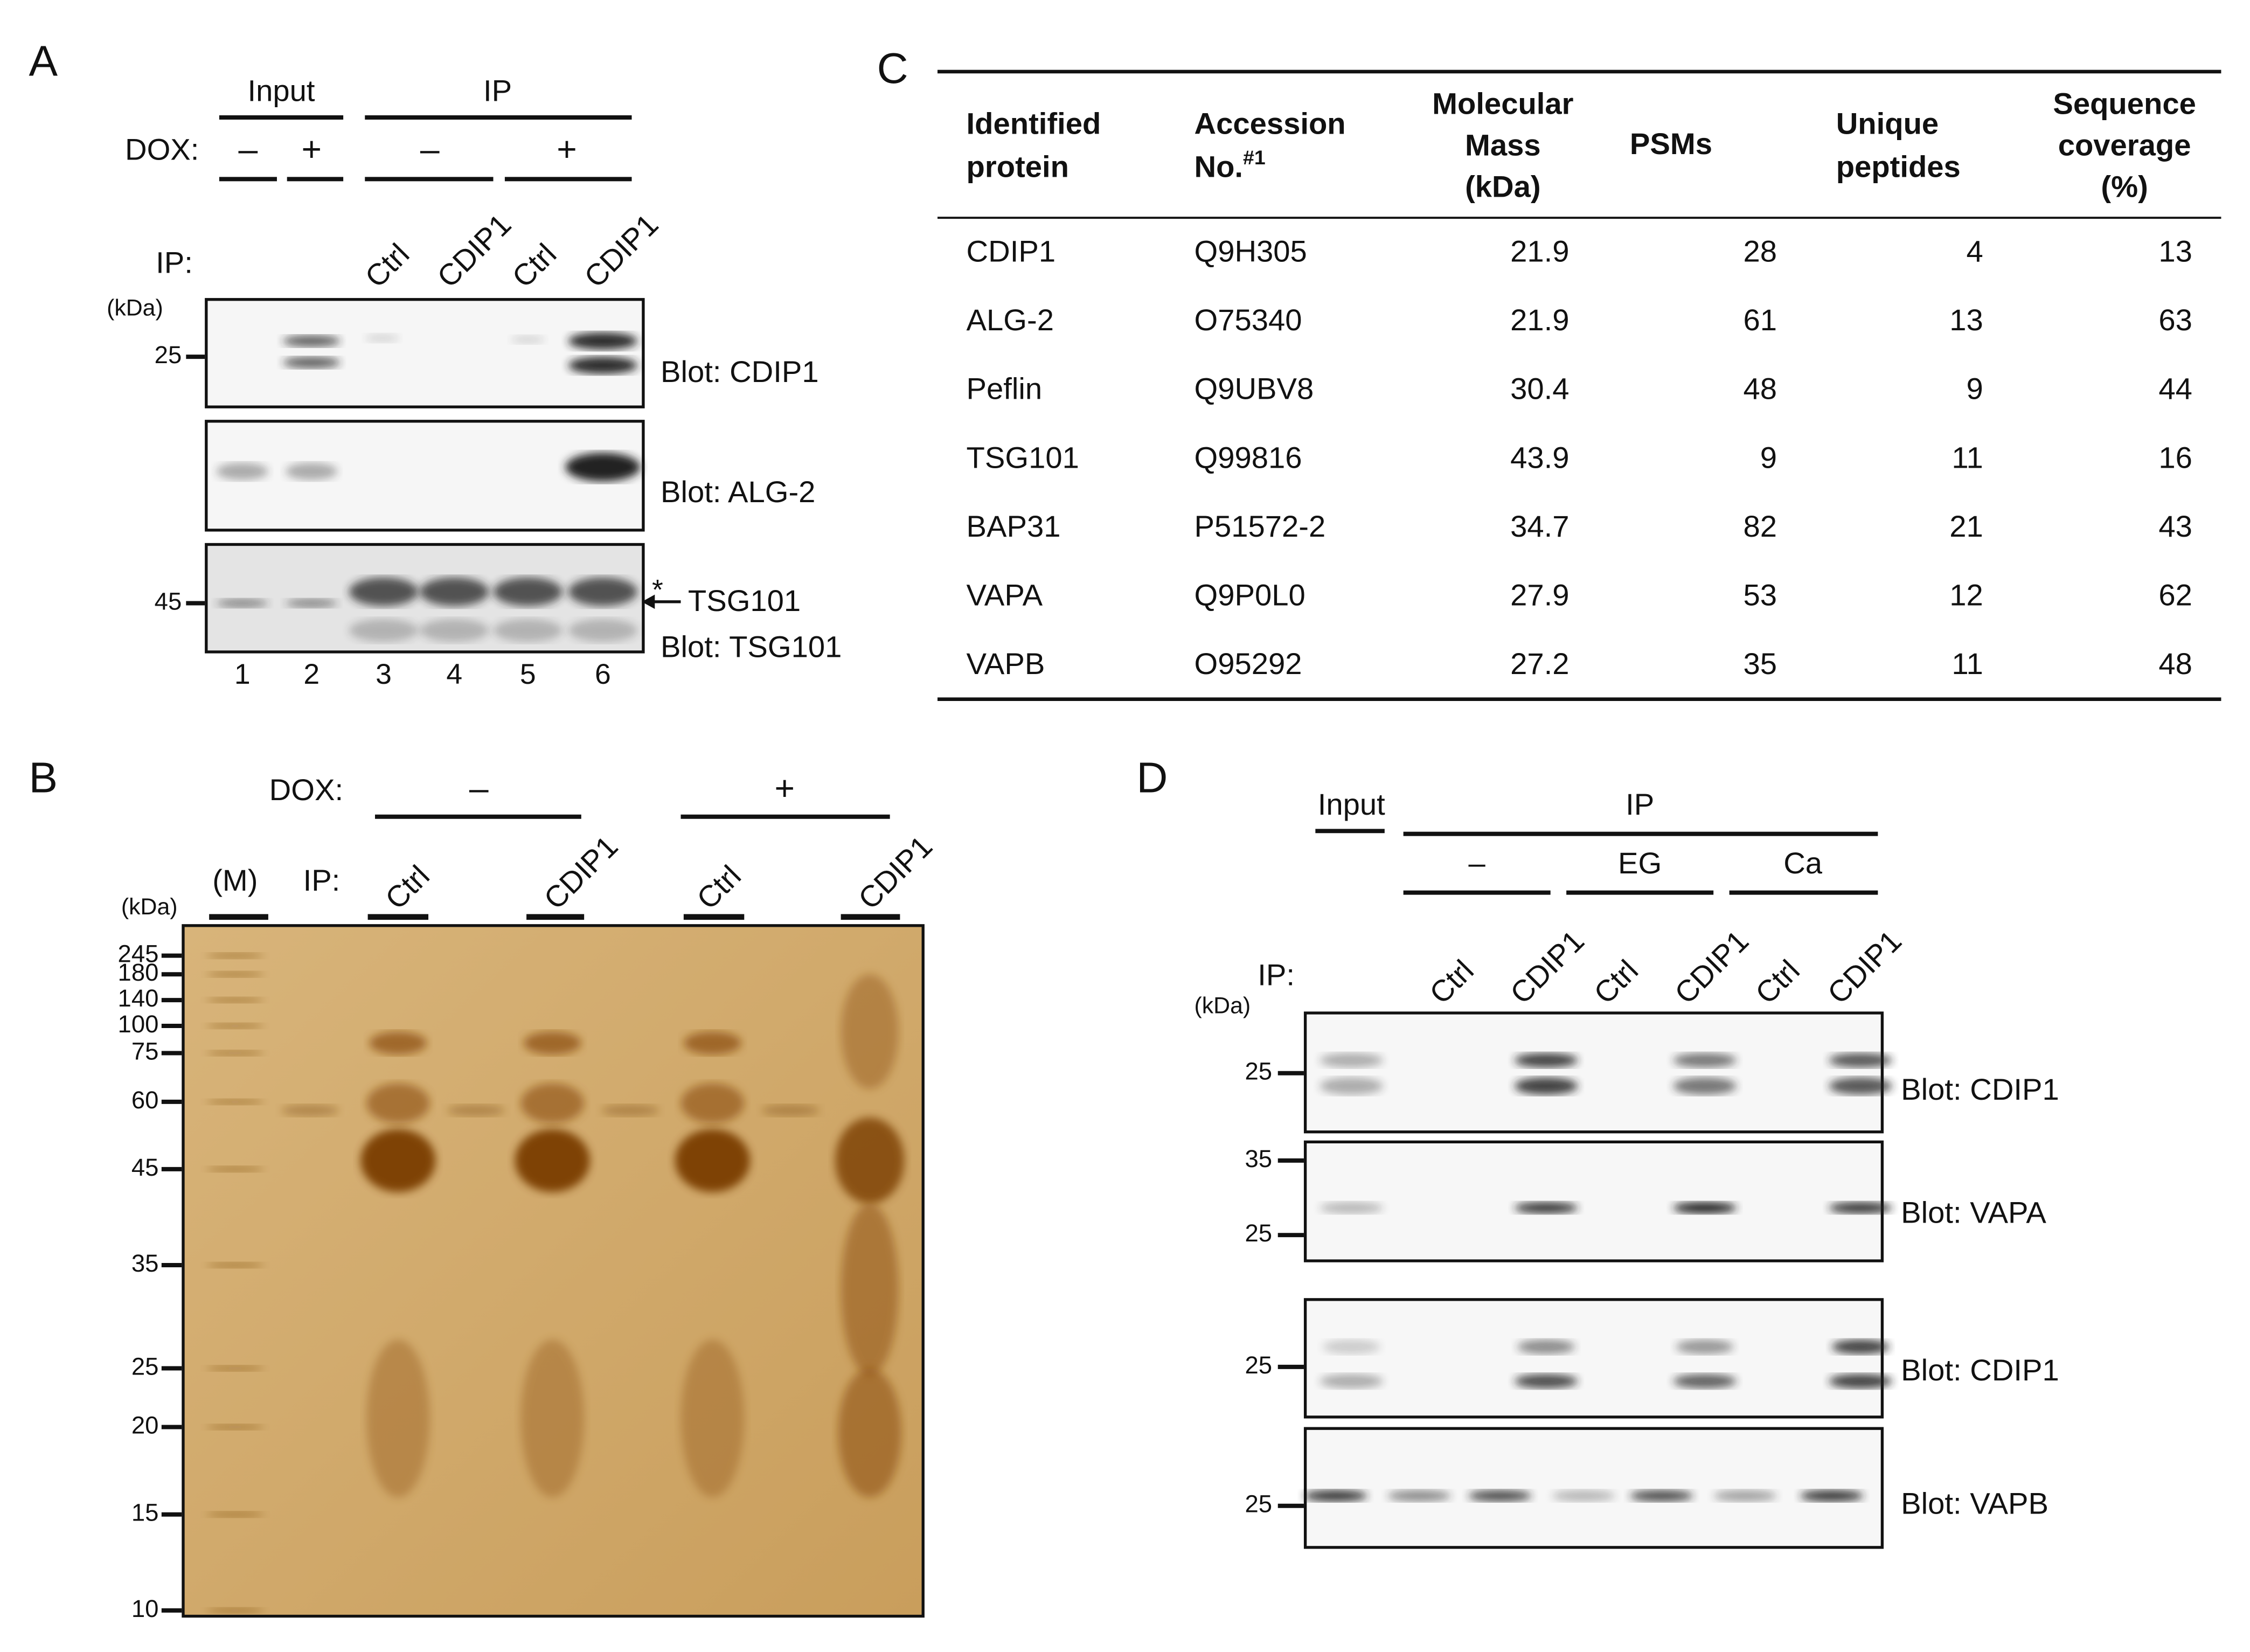  Describe the element at coordinates (1254, 389) in the screenshot. I see `table-cell: Q9UBV8` at that location.